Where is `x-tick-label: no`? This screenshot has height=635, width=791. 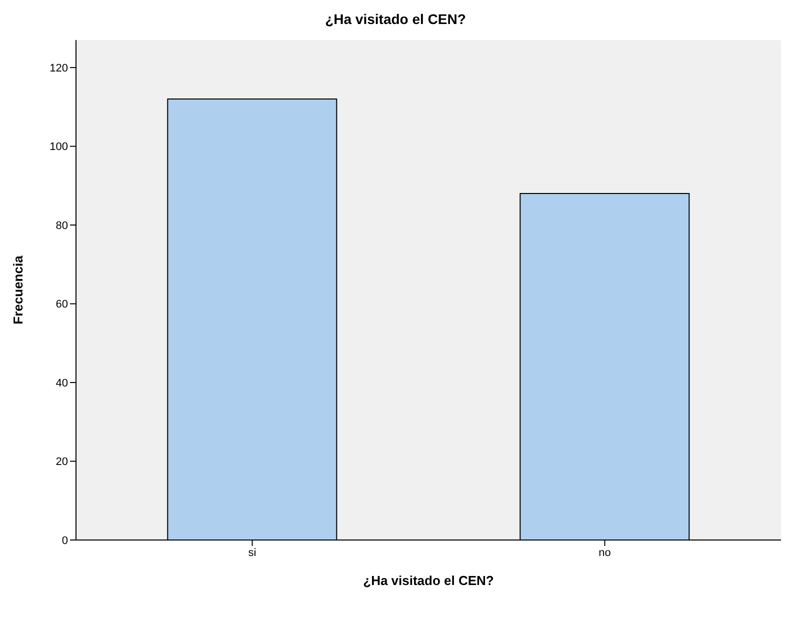
x-tick-label: no is located at coordinates (604, 552).